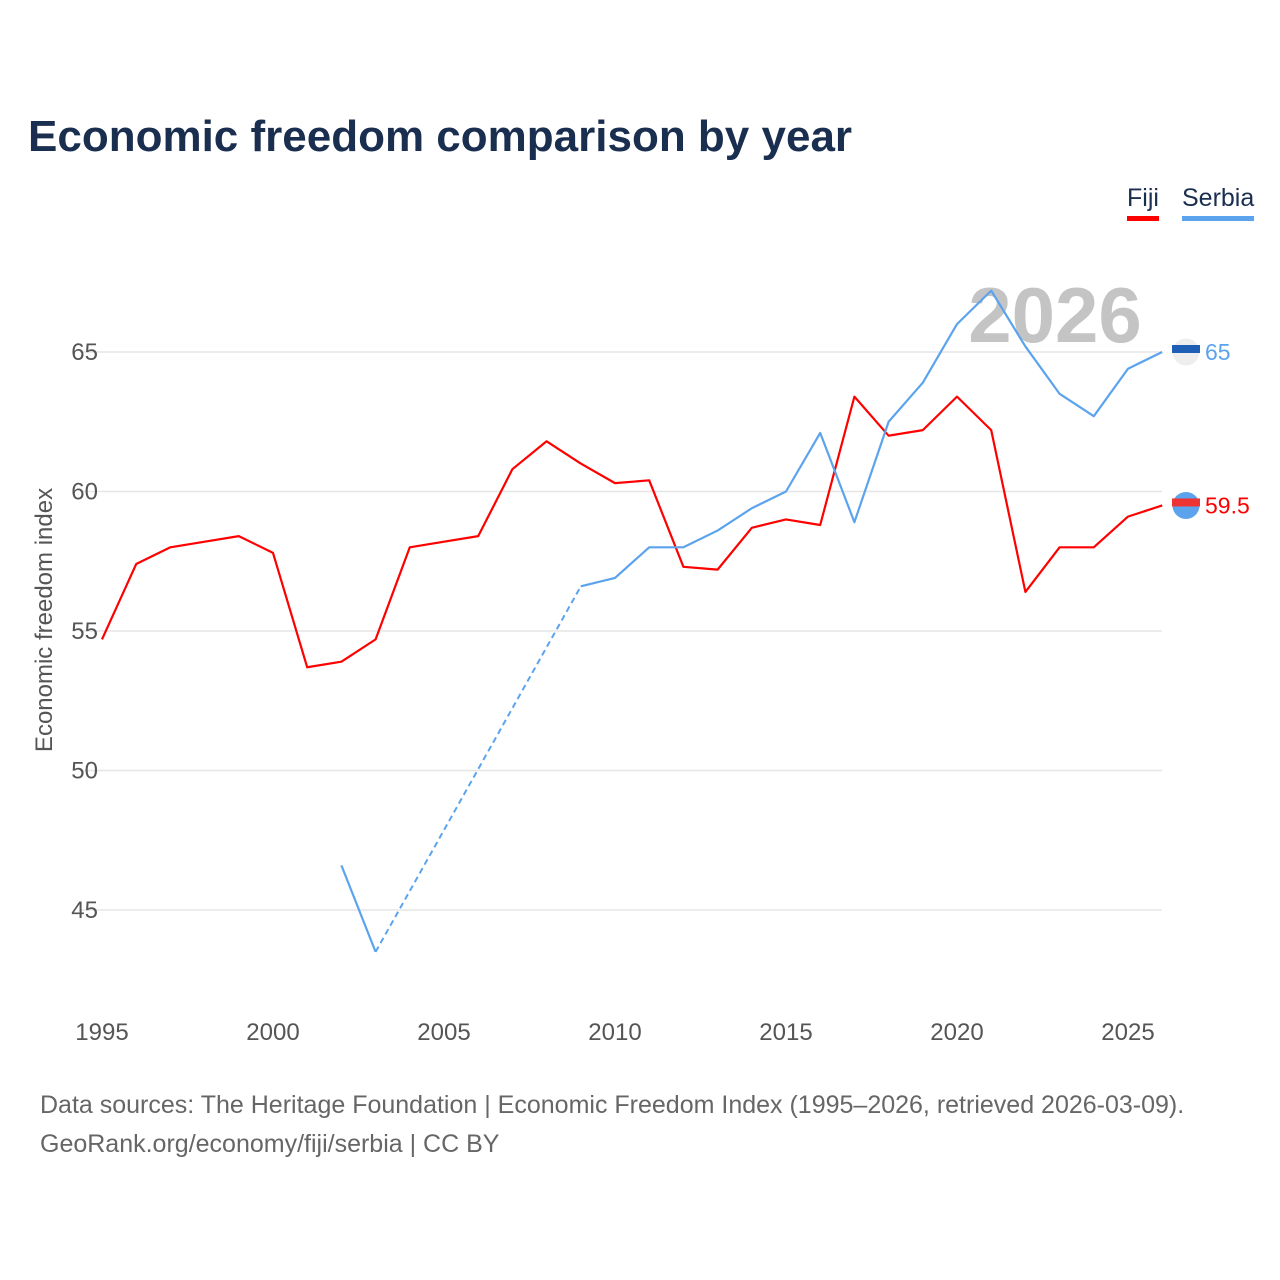 This screenshot has height=1280, width=1280. Describe the element at coordinates (270, 1144) in the screenshot. I see `attribution-text: GeoRank.org/economy/fiji/serbia | CC BY` at that location.